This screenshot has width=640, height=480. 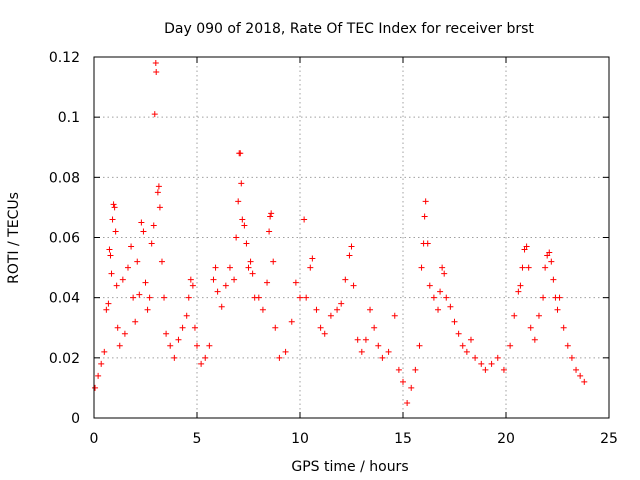 What do you see at coordinates (300, 439) in the screenshot?
I see `x-tick-label: 10` at bounding box center [300, 439].